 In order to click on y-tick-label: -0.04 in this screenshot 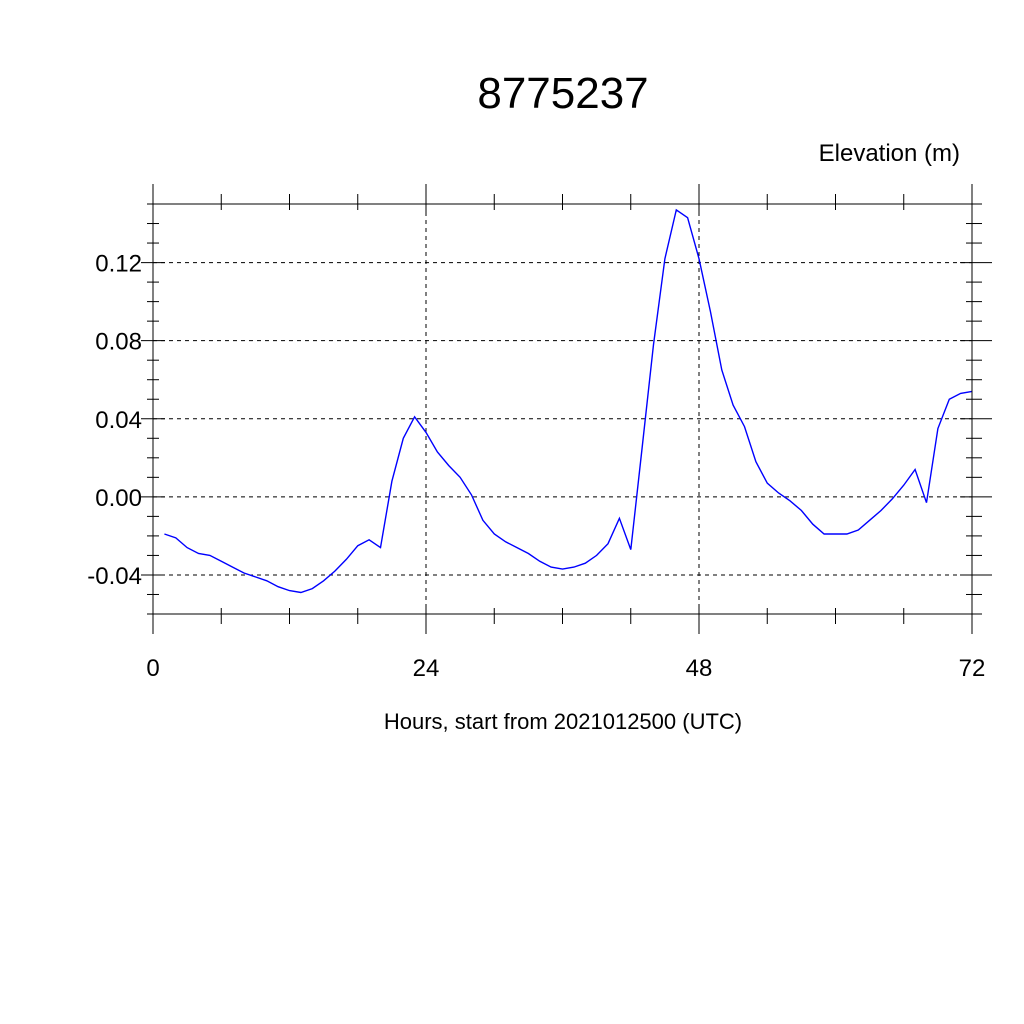, I will do `click(114, 576)`.